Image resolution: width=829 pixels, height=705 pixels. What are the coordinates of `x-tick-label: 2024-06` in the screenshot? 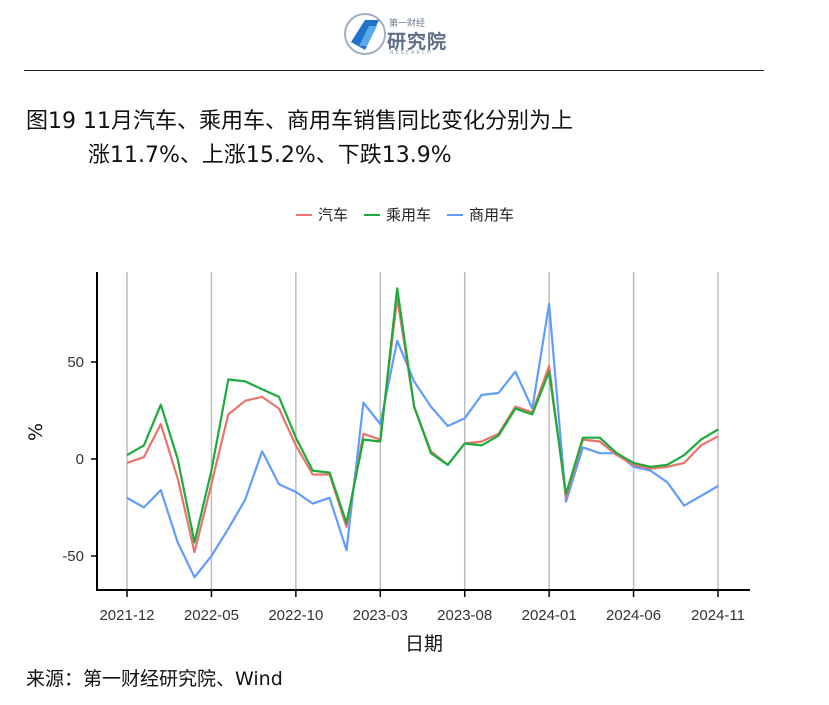 It's located at (633, 615).